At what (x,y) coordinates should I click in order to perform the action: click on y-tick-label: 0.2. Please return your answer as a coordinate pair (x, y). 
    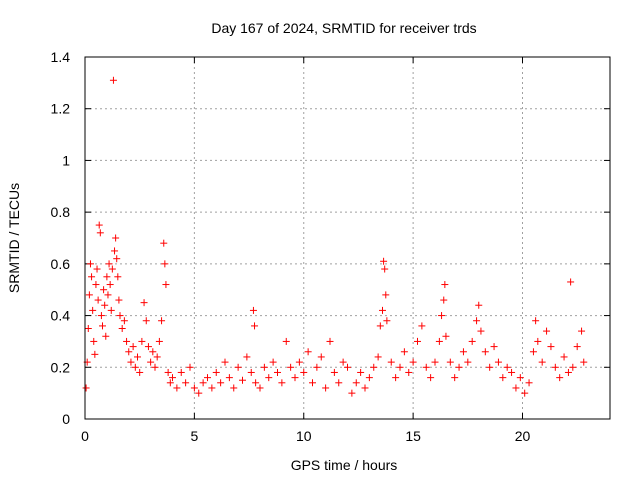
    Looking at the image, I should click on (61, 367).